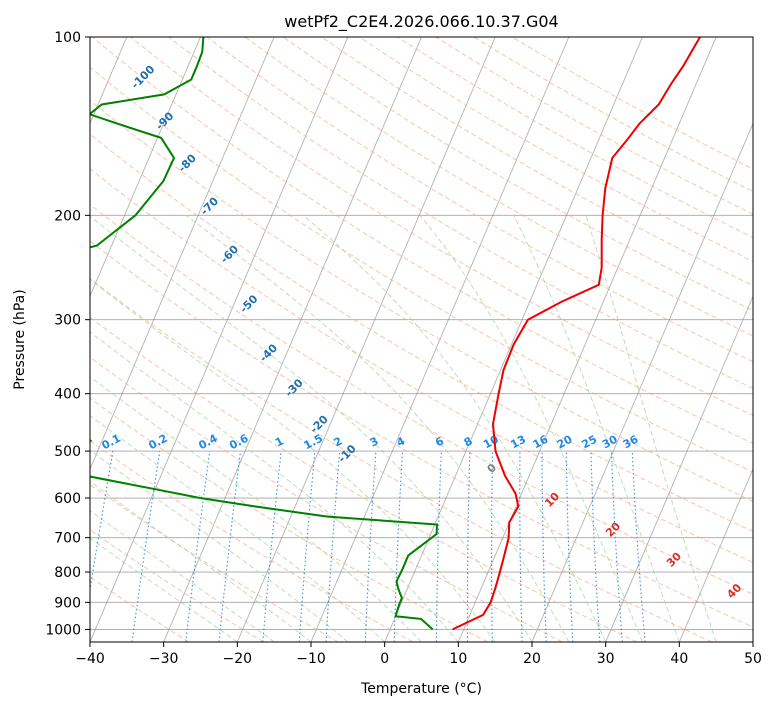 Image resolution: width=775 pixels, height=713 pixels. I want to click on x-tick-label: −30, so click(164, 659).